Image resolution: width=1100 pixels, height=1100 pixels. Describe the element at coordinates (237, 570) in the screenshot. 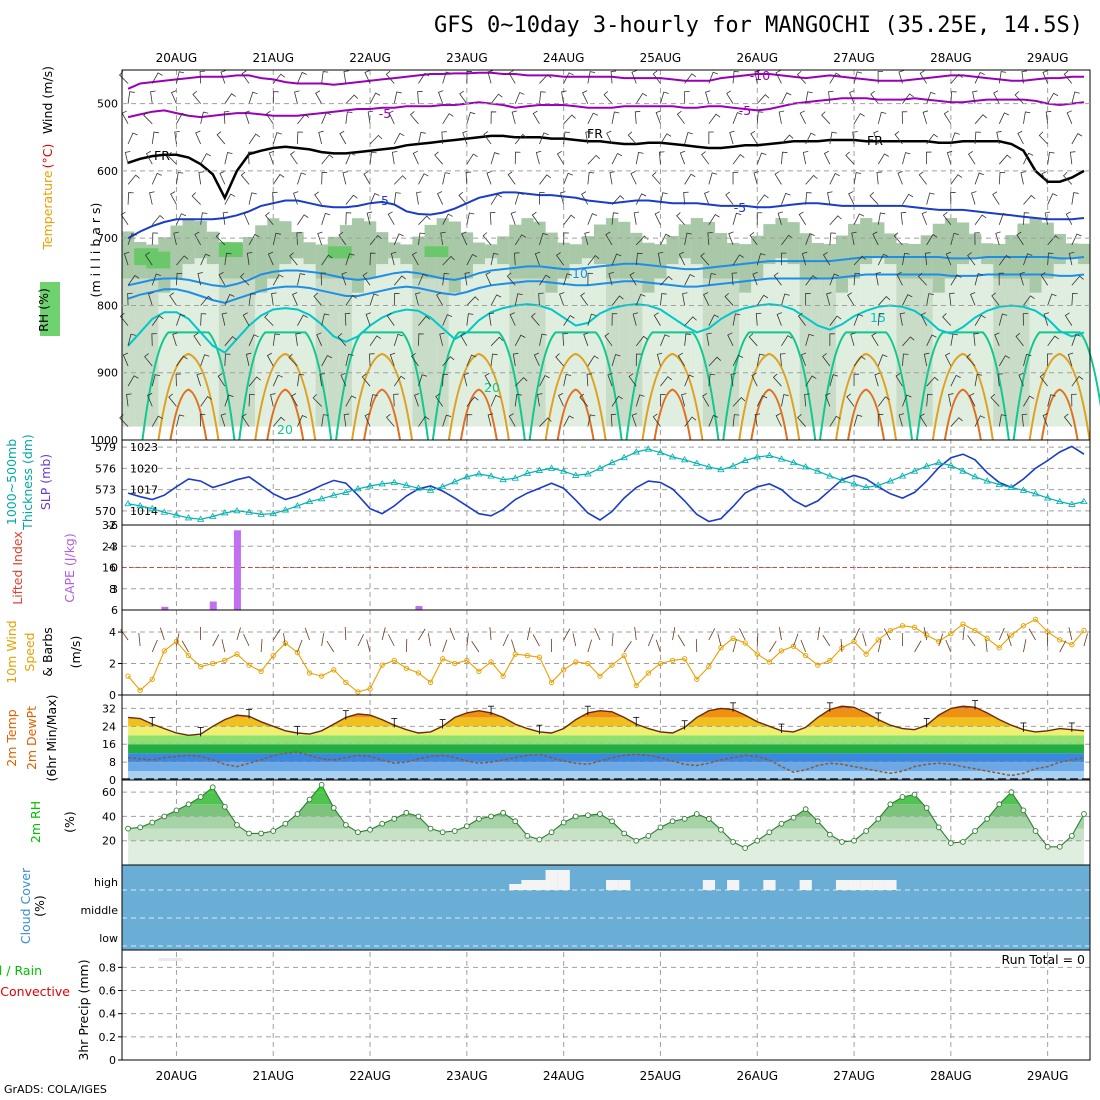

I see `cape-bar` at that location.